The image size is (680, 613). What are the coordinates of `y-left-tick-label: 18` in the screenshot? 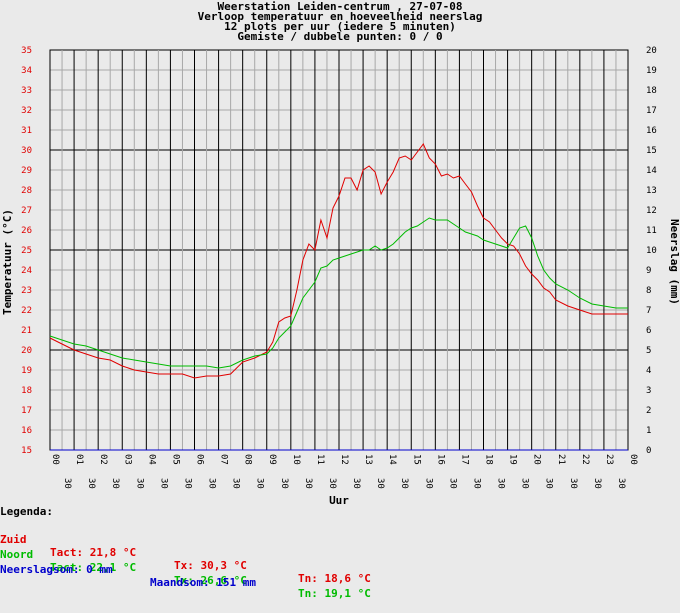 It's located at (26, 391).